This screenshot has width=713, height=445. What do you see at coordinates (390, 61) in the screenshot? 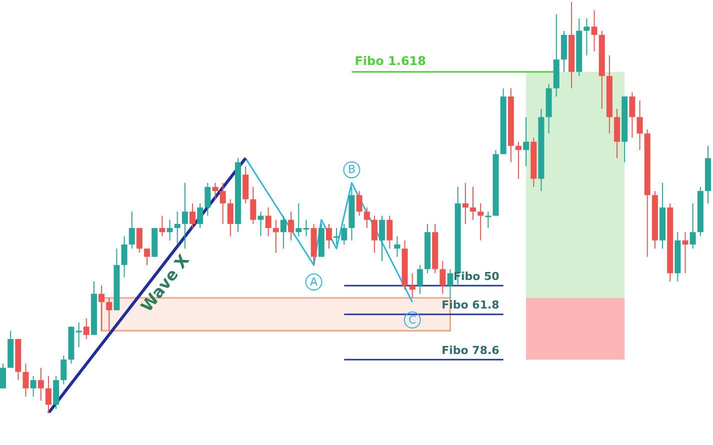
I see `series-label: Fibo 1.618` at bounding box center [390, 61].